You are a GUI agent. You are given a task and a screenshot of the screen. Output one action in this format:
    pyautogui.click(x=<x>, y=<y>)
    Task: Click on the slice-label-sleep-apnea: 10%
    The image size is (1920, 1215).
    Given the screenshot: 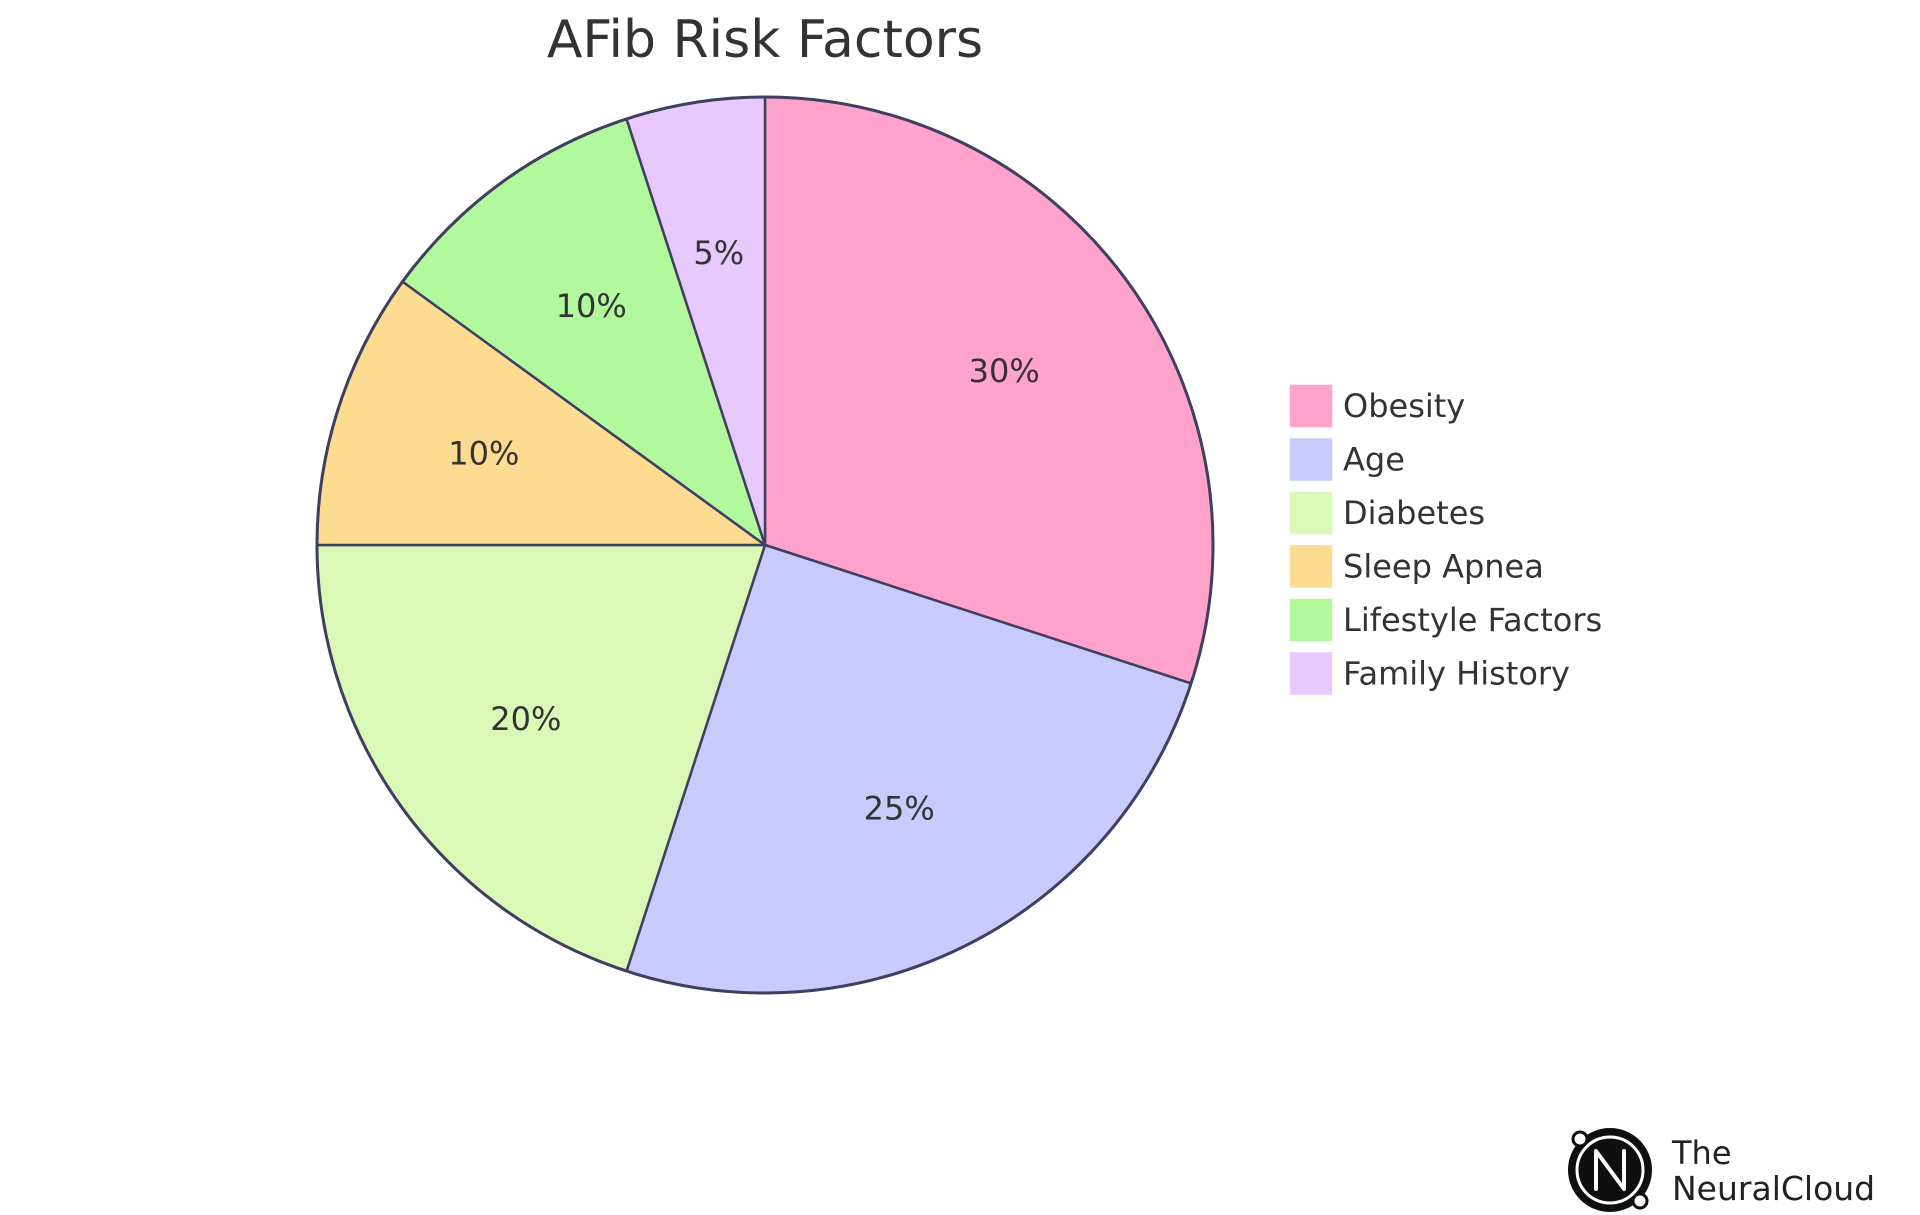 What is the action you would take?
    pyautogui.click(x=483, y=454)
    